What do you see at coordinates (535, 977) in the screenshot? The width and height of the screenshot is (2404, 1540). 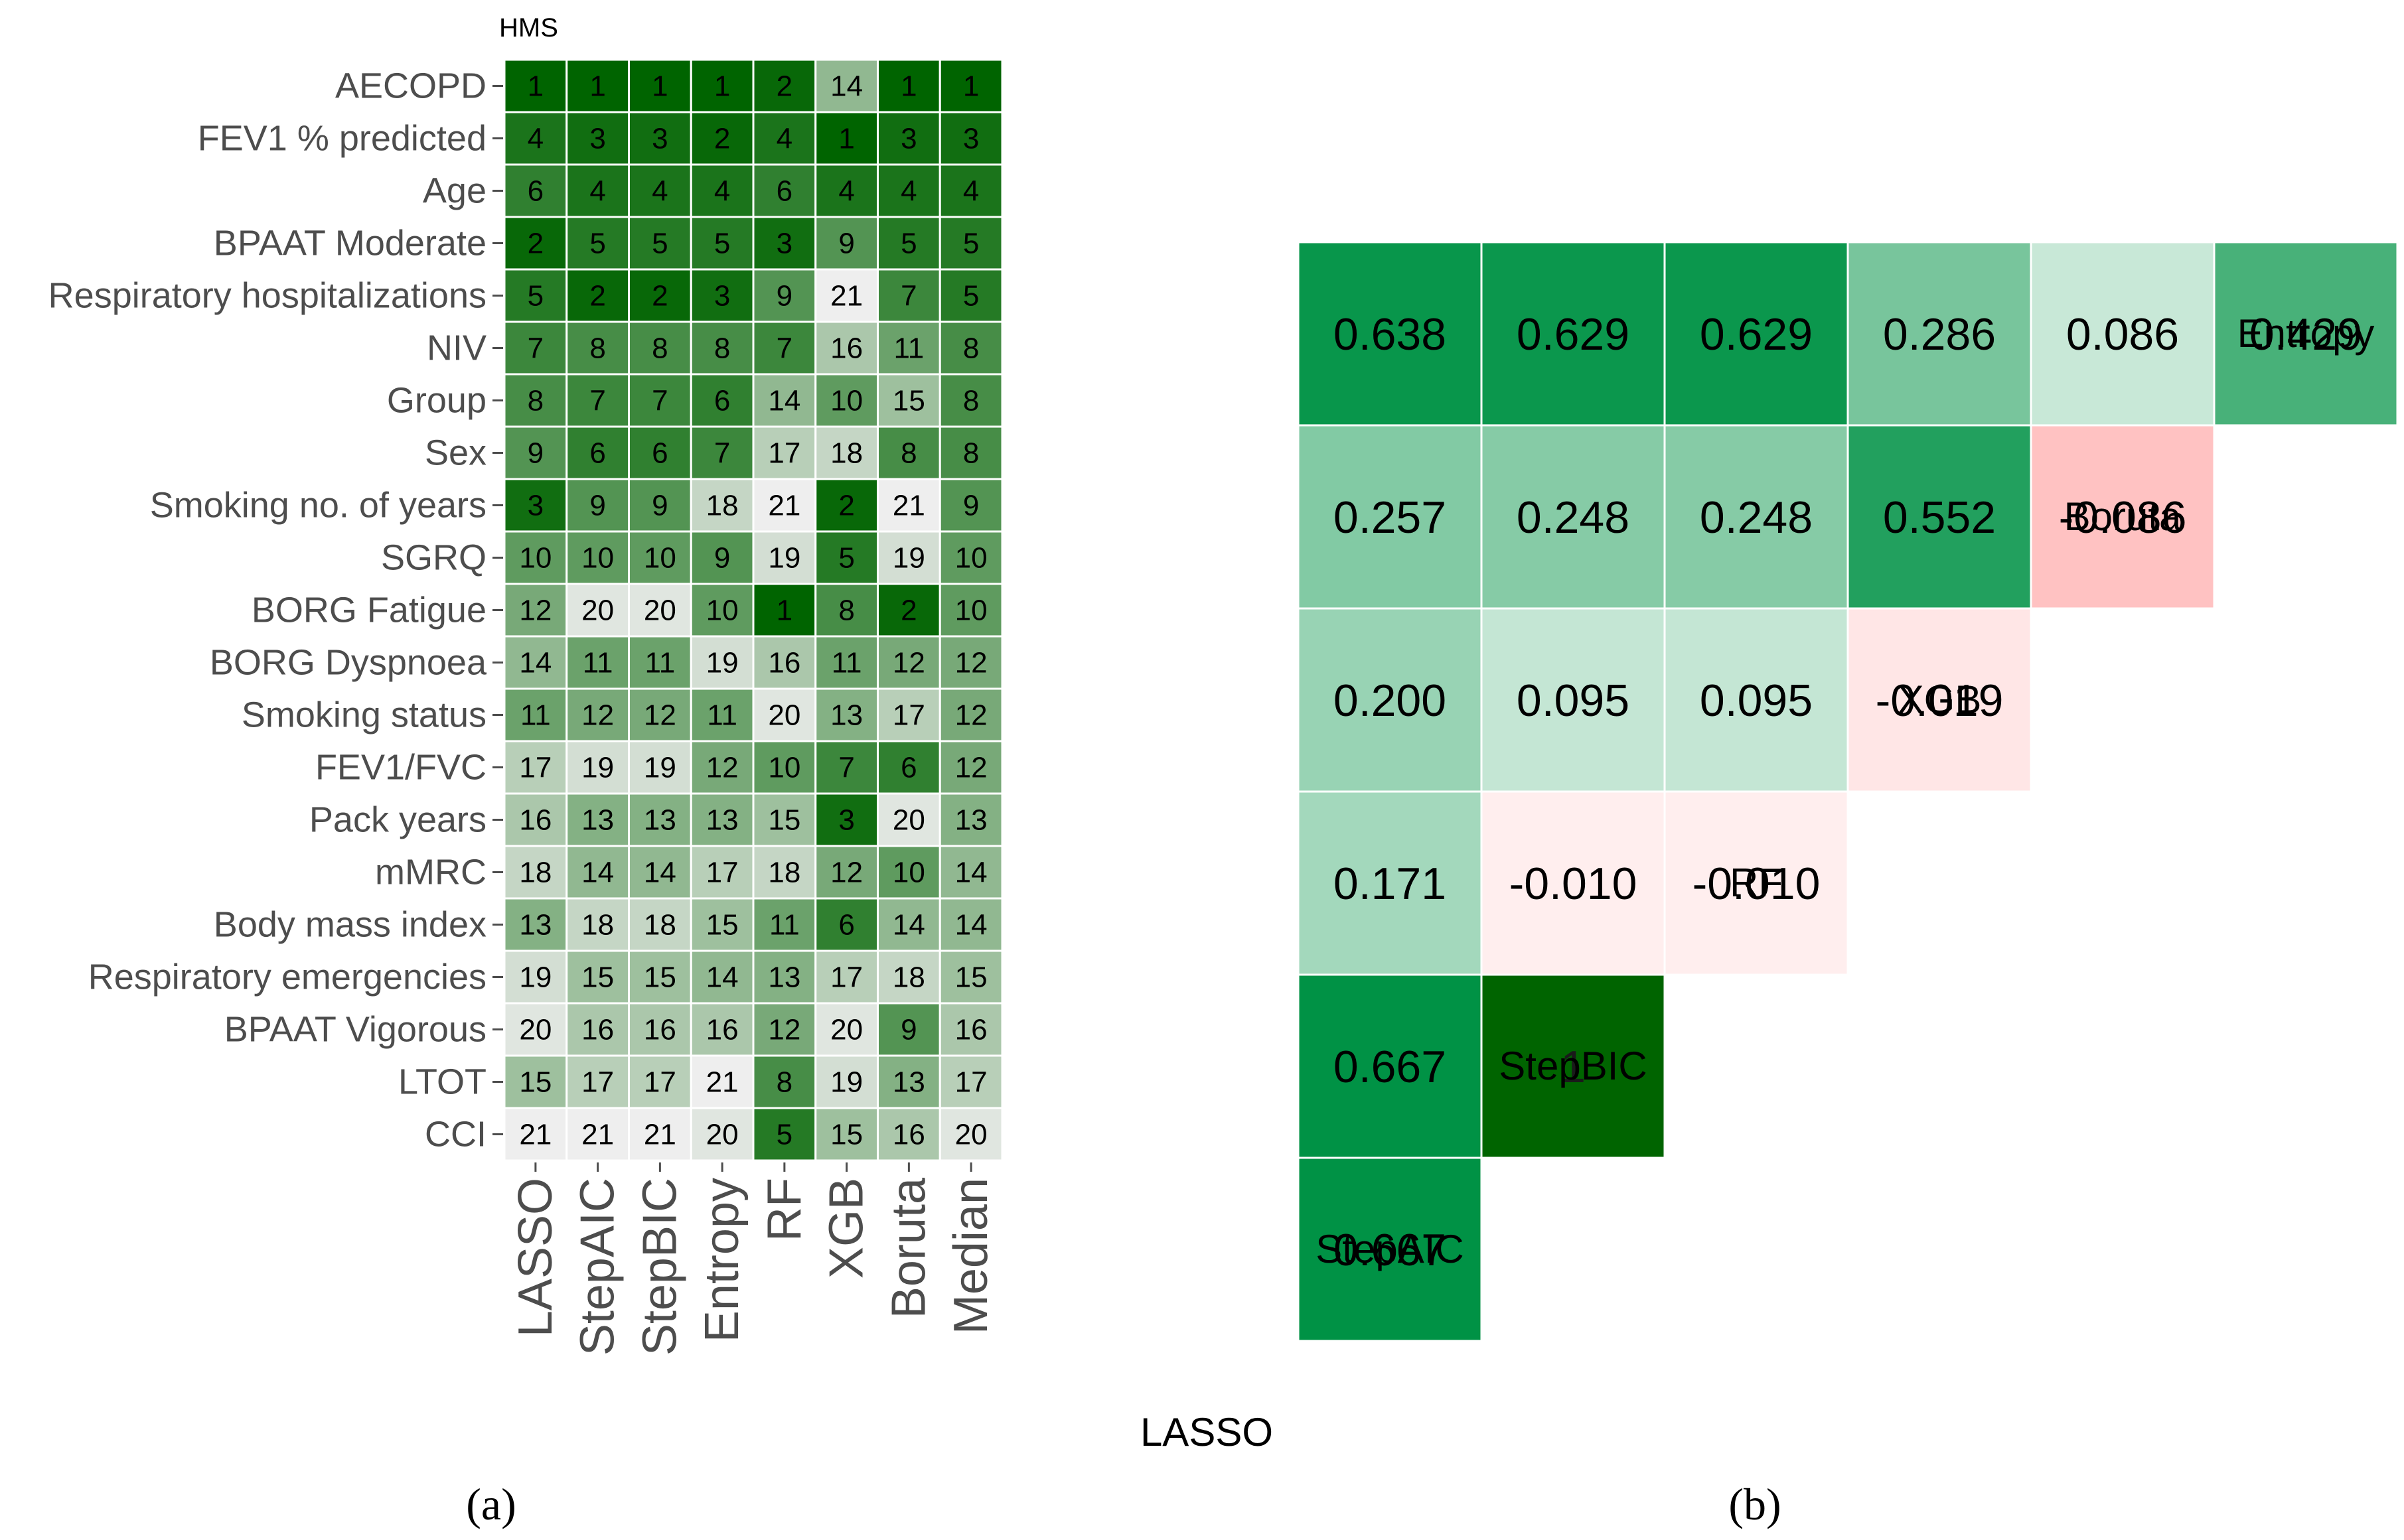 I see `heatmap-cell-value: 19` at bounding box center [535, 977].